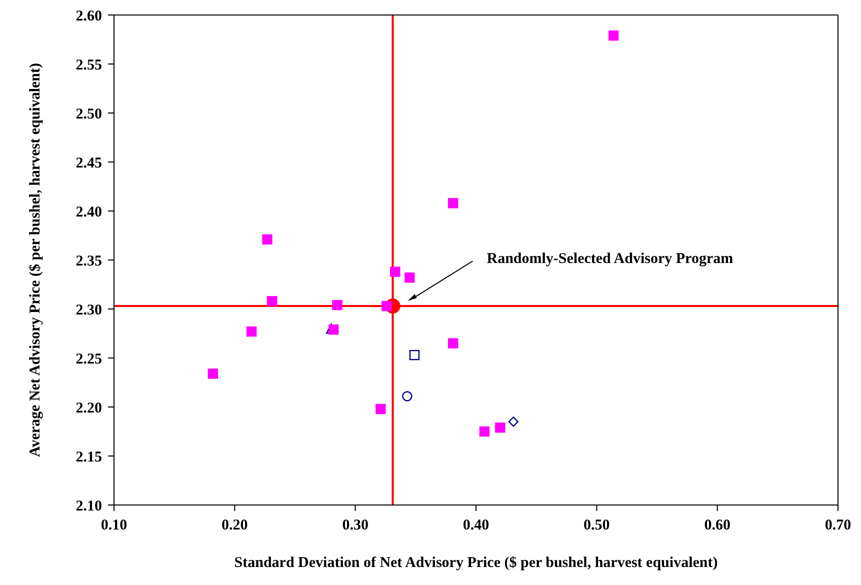 The width and height of the screenshot is (861, 585). What do you see at coordinates (476, 526) in the screenshot?
I see `x-tick-label: 0.40` at bounding box center [476, 526].